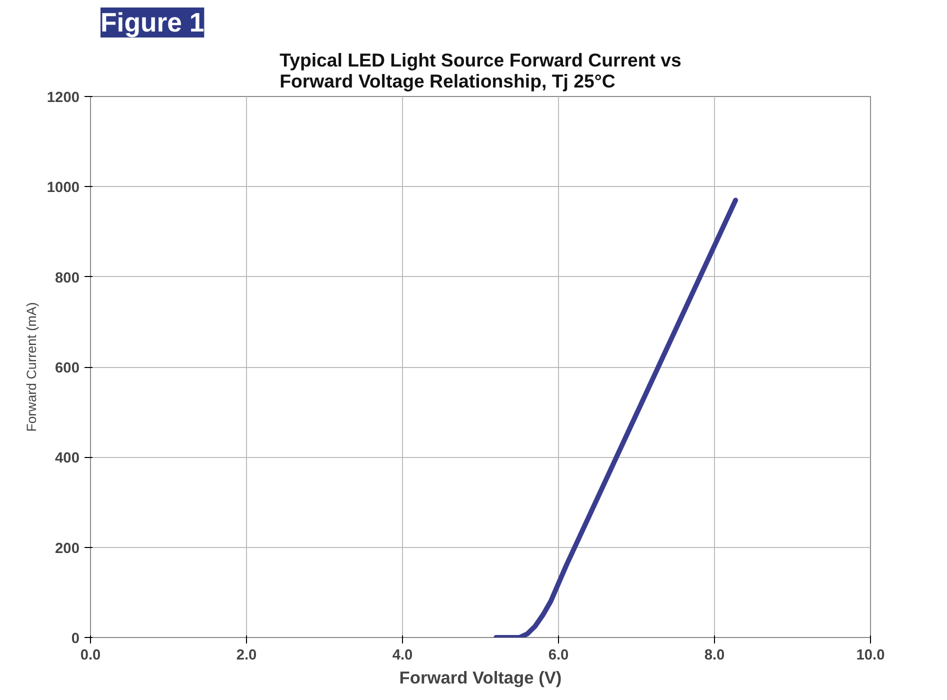 The width and height of the screenshot is (947, 700). What do you see at coordinates (558, 656) in the screenshot?
I see `x-tick-label: 6.0` at bounding box center [558, 656].